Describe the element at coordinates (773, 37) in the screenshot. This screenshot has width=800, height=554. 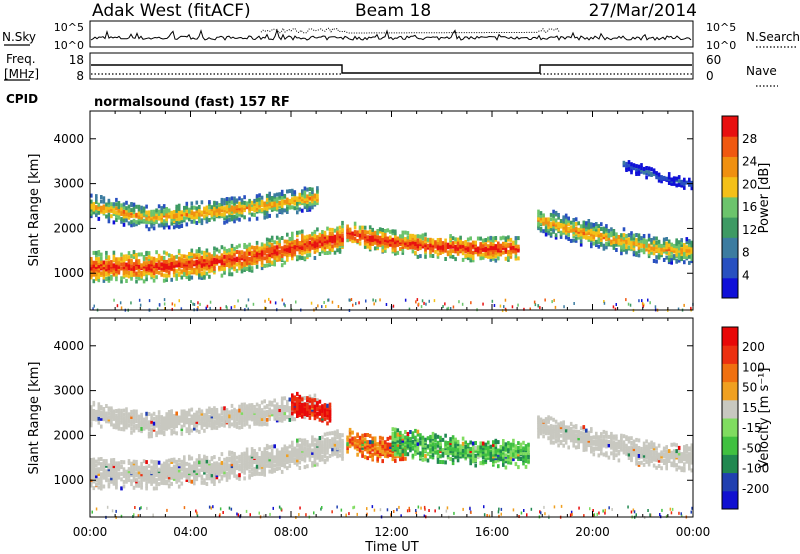
I see `nsearch-label: N.Search` at that location.